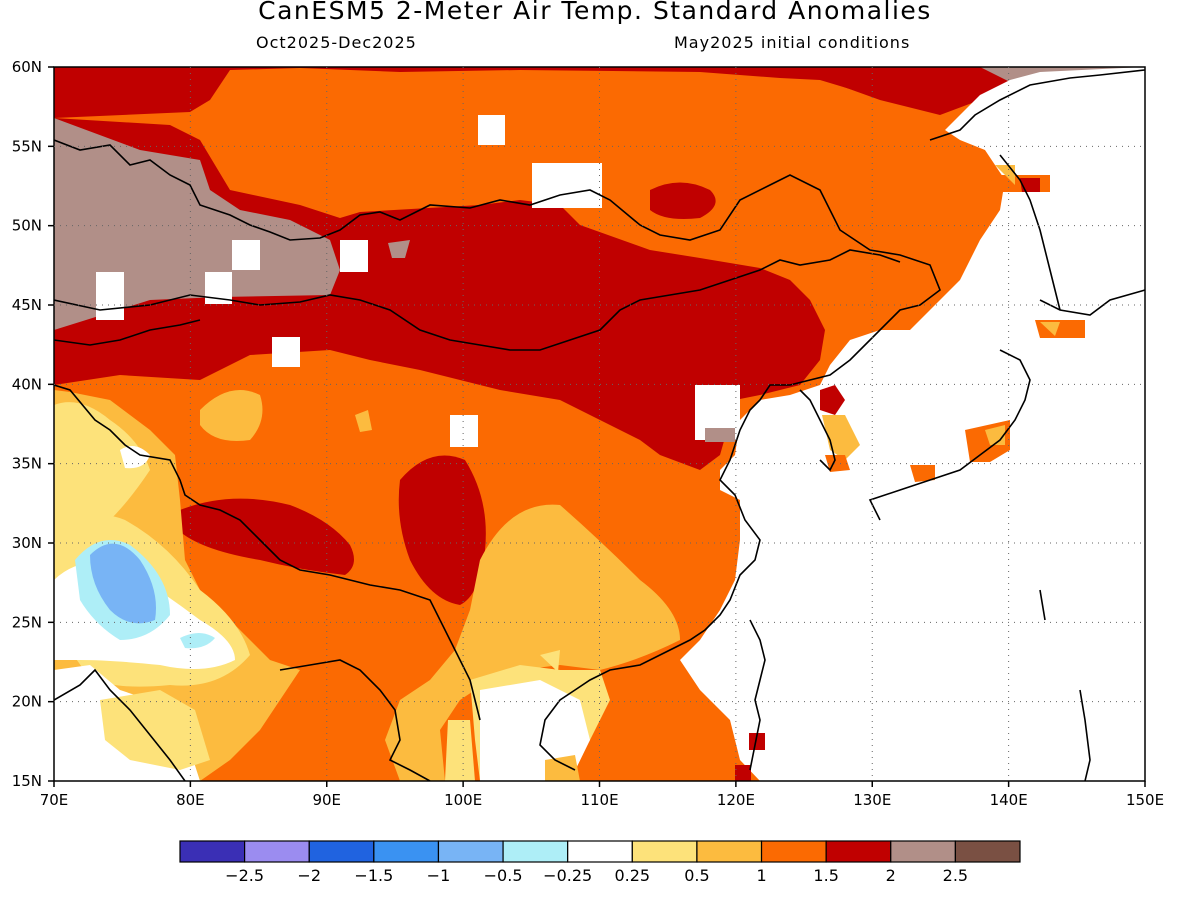 This screenshot has height=900, width=1200. I want to click on latitude-label: 55N, so click(27, 146).